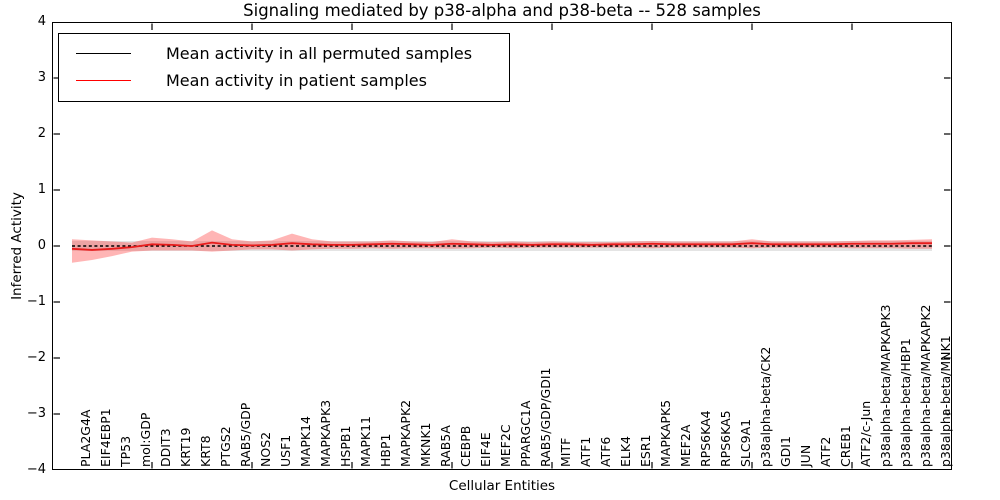 The height and width of the screenshot is (500, 1000). What do you see at coordinates (785, 451) in the screenshot?
I see `x-category-label: GDI1` at bounding box center [785, 451].